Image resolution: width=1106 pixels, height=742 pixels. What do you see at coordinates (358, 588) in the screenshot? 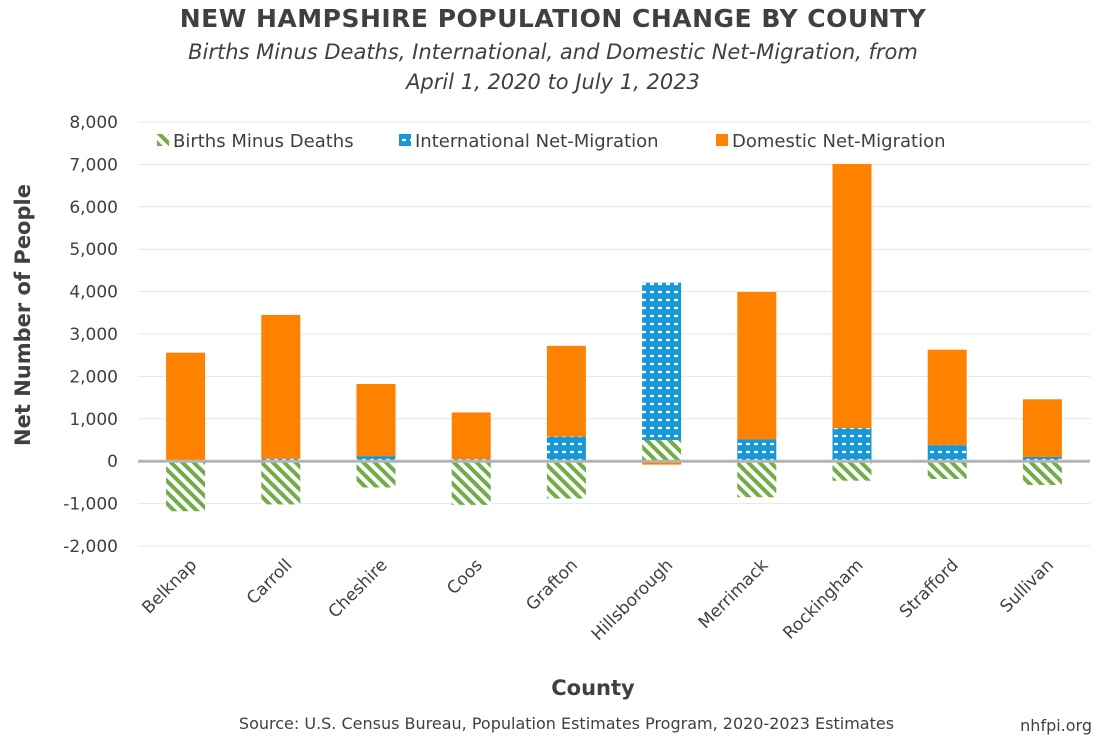
I see `x-tick-label: Cheshire` at bounding box center [358, 588].